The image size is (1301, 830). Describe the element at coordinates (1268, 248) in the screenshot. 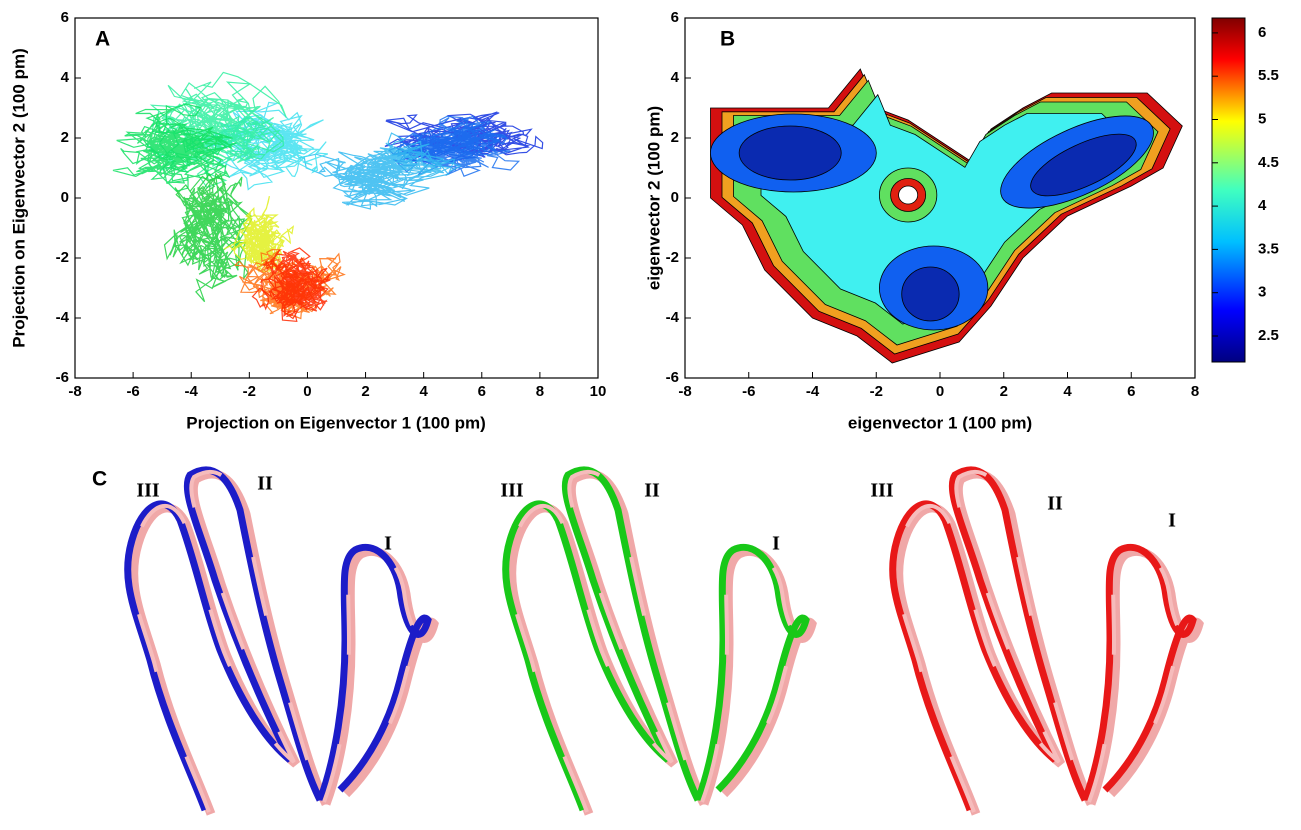

I see `colorbar-tick-label: 3.5` at that location.